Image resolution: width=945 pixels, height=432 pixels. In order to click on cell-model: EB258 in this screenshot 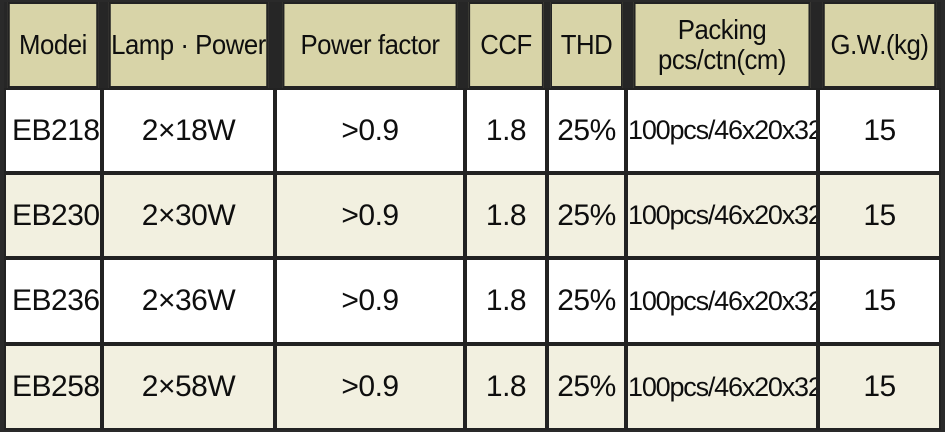, I will do `click(53, 387)`.